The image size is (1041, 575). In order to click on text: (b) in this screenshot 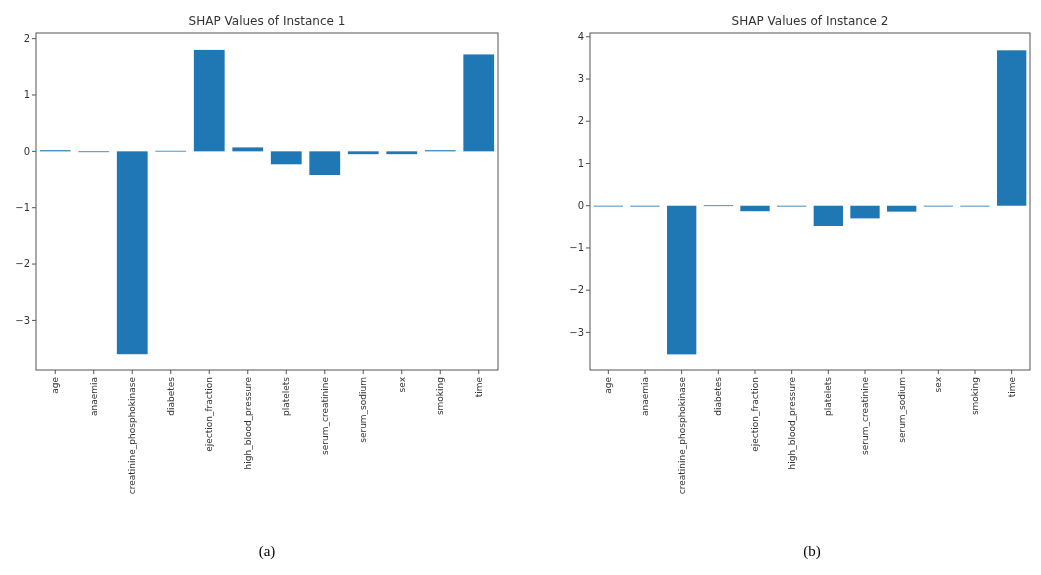, I will do `click(812, 551)`.